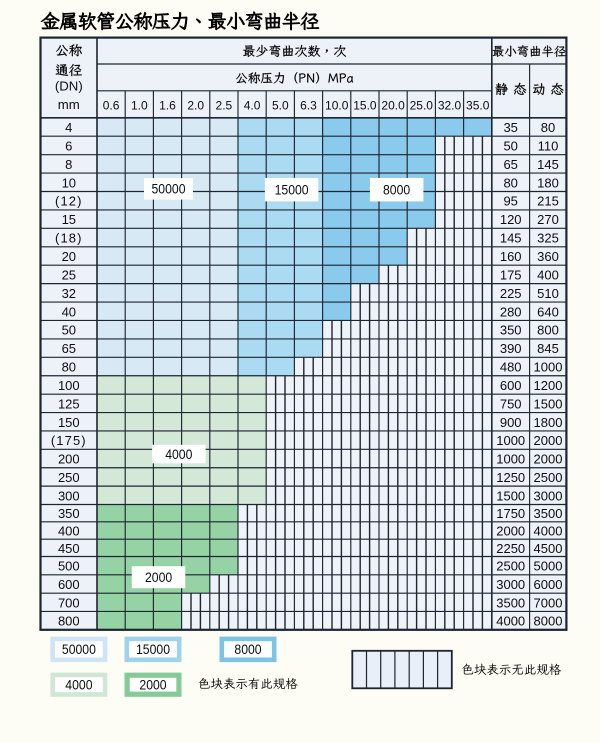 The height and width of the screenshot is (743, 600). What do you see at coordinates (69, 477) in the screenshot?
I see `svg-text: 250` at bounding box center [69, 477].